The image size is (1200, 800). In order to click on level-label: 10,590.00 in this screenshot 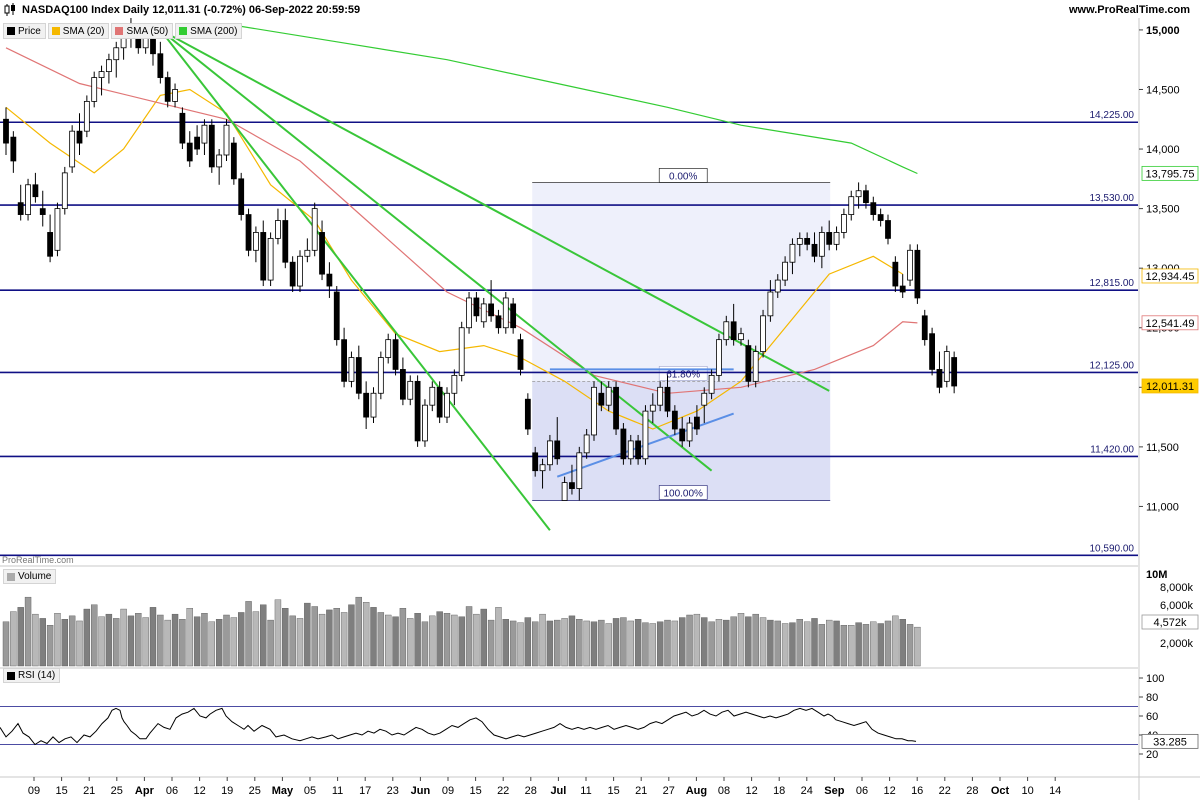, I will do `click(1112, 548)`.